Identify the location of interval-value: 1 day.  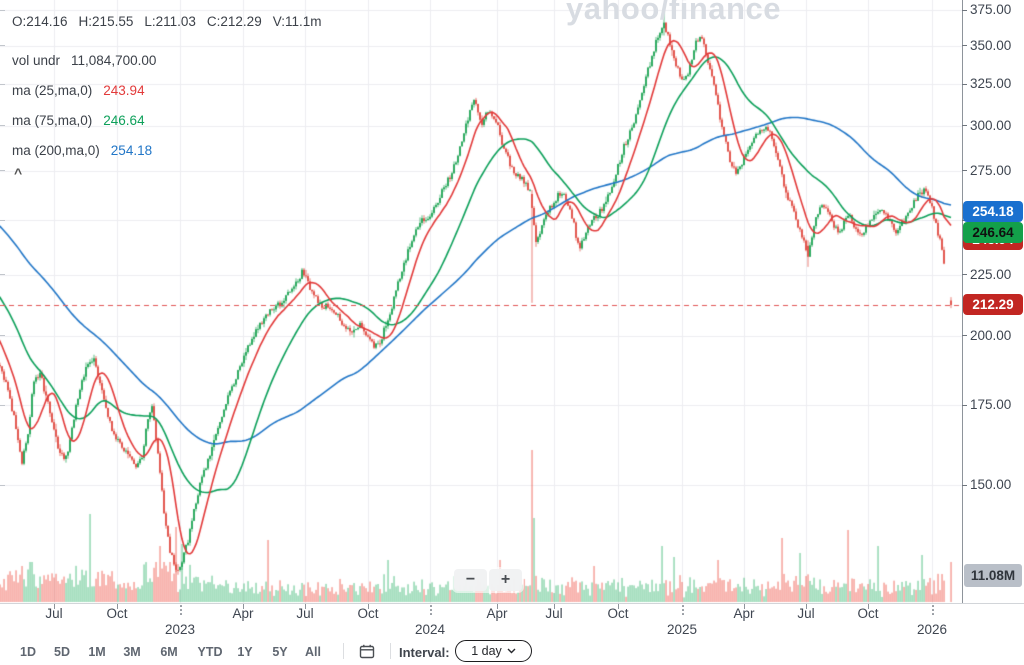
(486, 651).